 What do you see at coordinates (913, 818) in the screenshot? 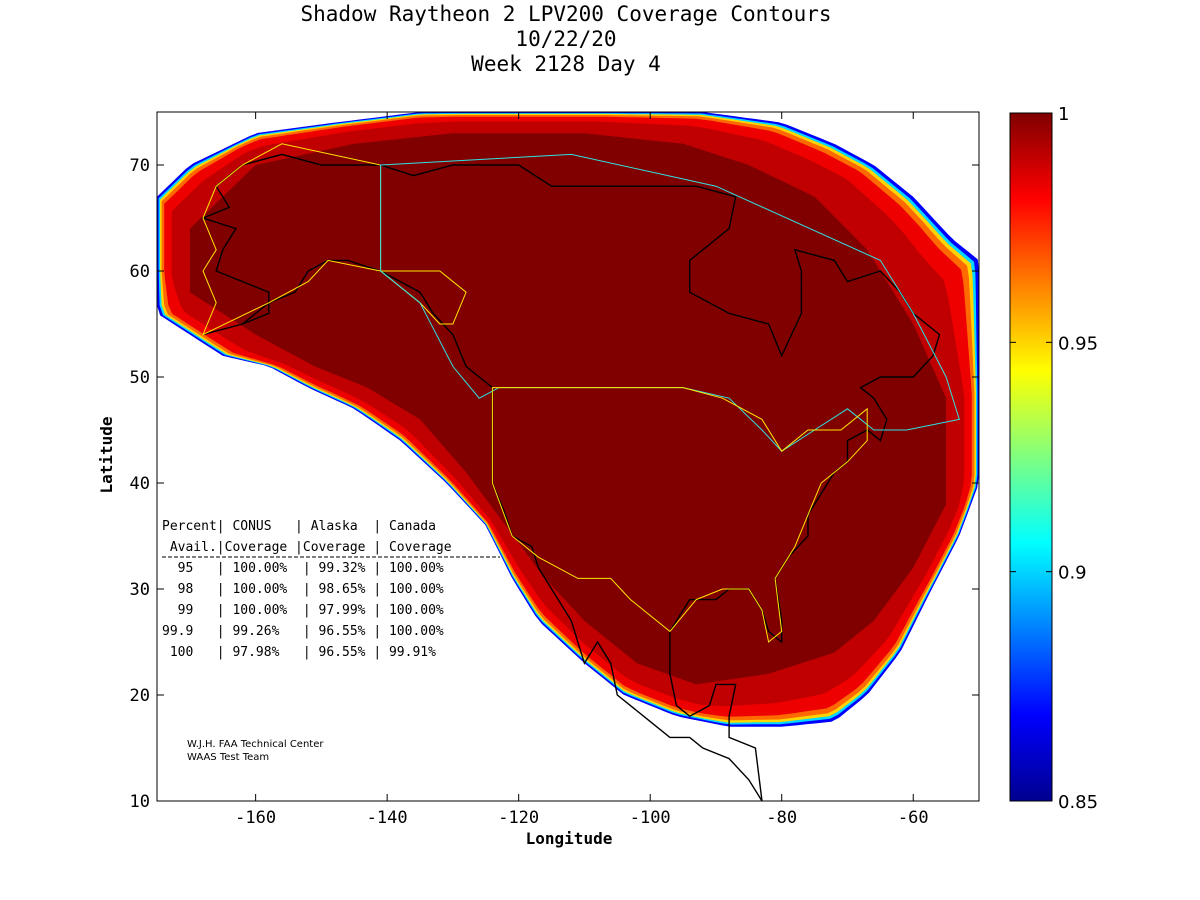
I see `x-tick-label: -60` at bounding box center [913, 818].